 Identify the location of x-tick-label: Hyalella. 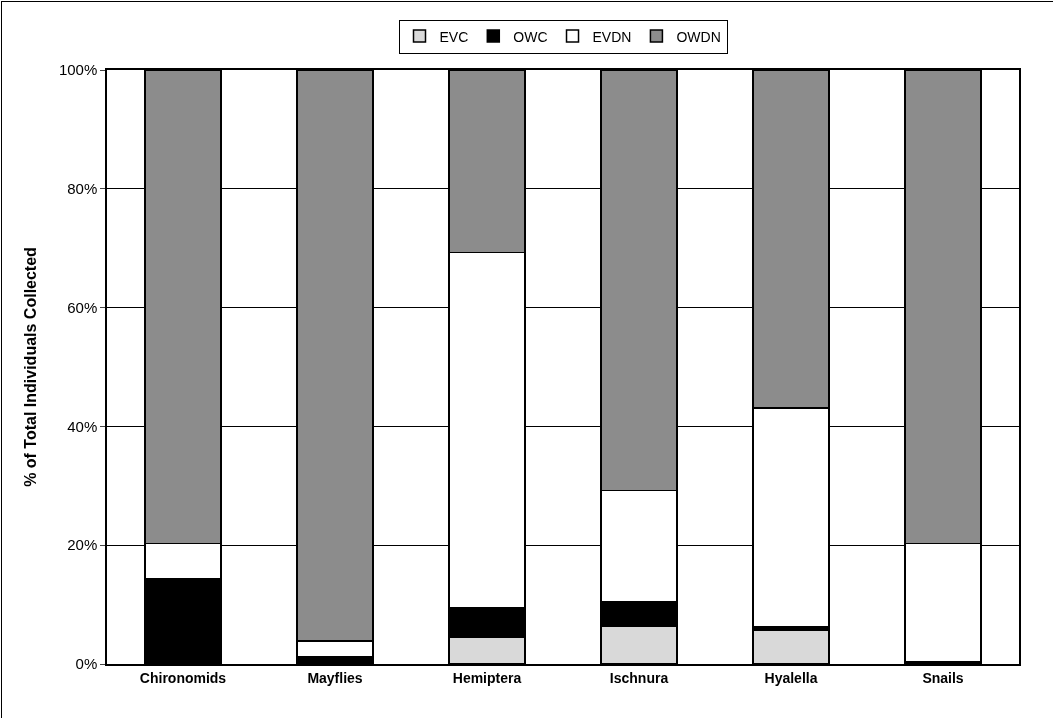
(791, 677).